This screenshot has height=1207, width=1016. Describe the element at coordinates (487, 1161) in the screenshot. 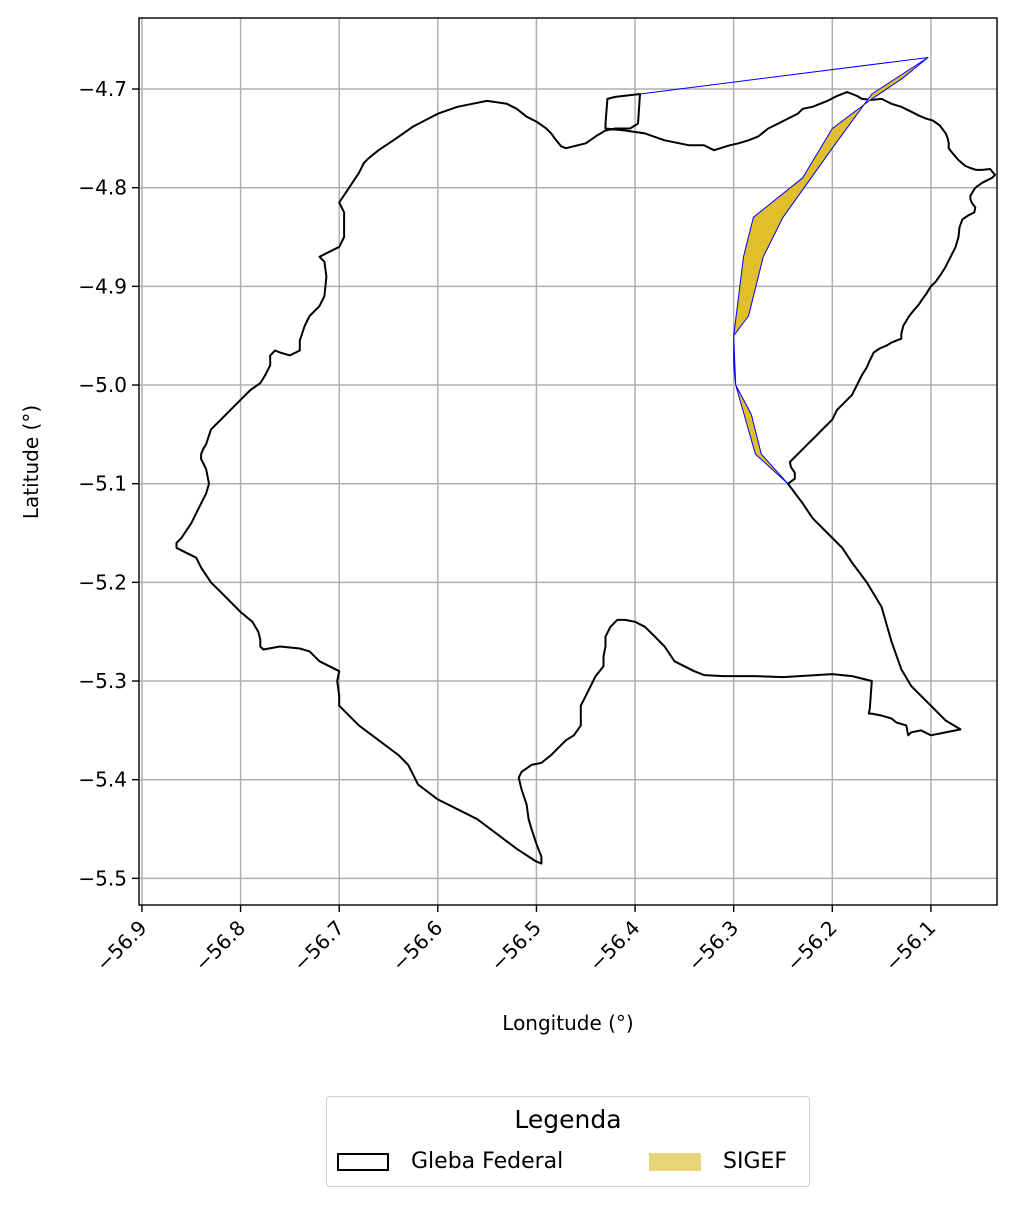

I see `legend-label-gleba-federal: Gleba Federal` at that location.